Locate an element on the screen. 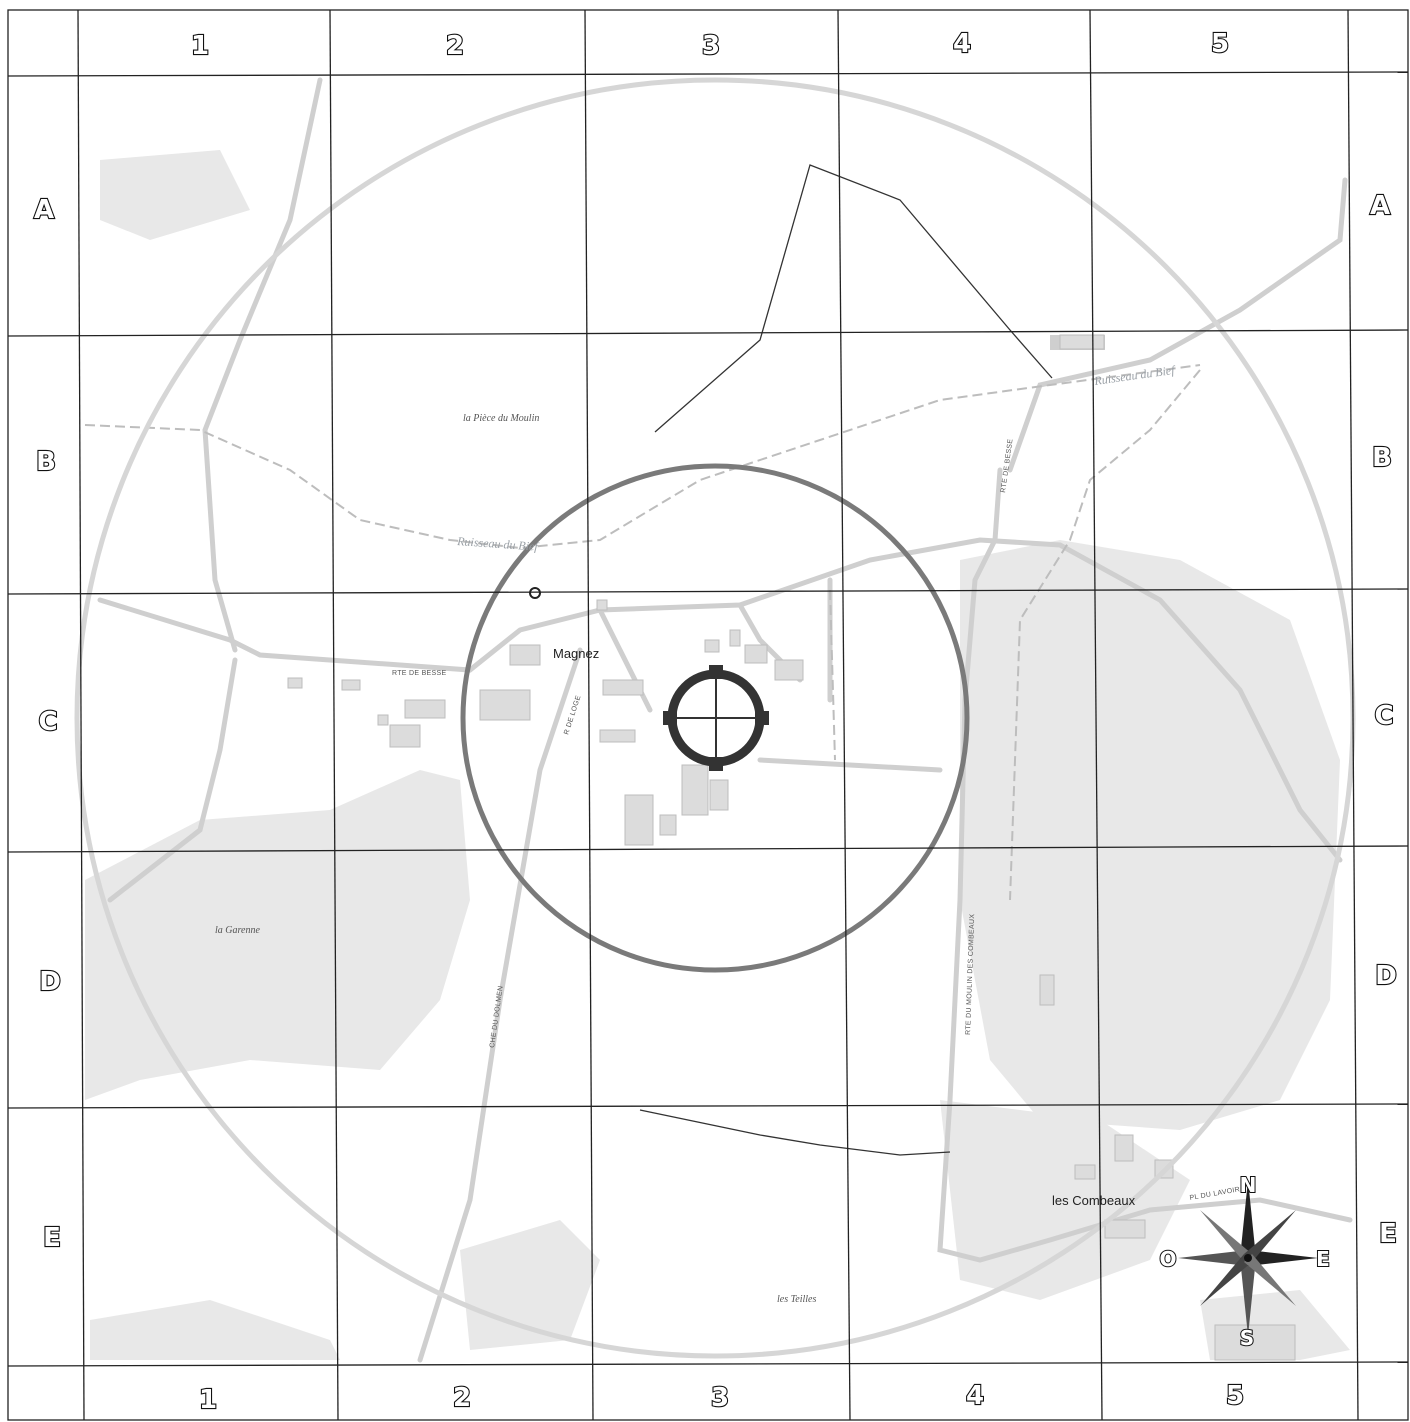 The image size is (1410, 1422). row-header-c-left: C is located at coordinates (47, 722).